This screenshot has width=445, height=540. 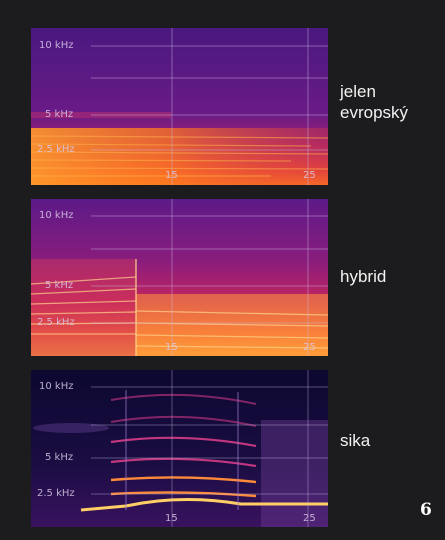 I want to click on page-number: 6, so click(x=426, y=510).